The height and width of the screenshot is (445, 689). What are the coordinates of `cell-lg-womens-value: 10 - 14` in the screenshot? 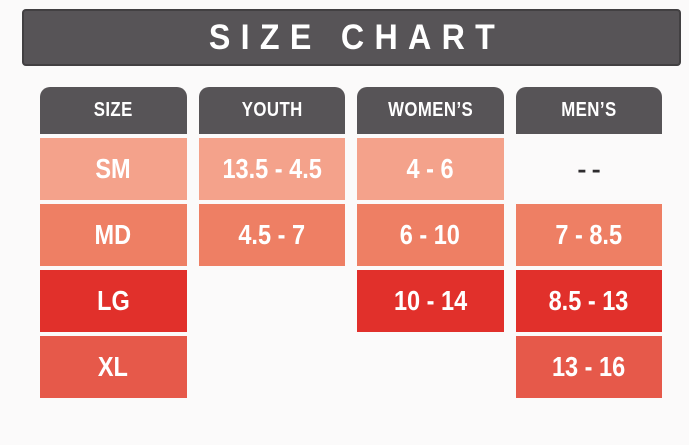 It's located at (430, 300).